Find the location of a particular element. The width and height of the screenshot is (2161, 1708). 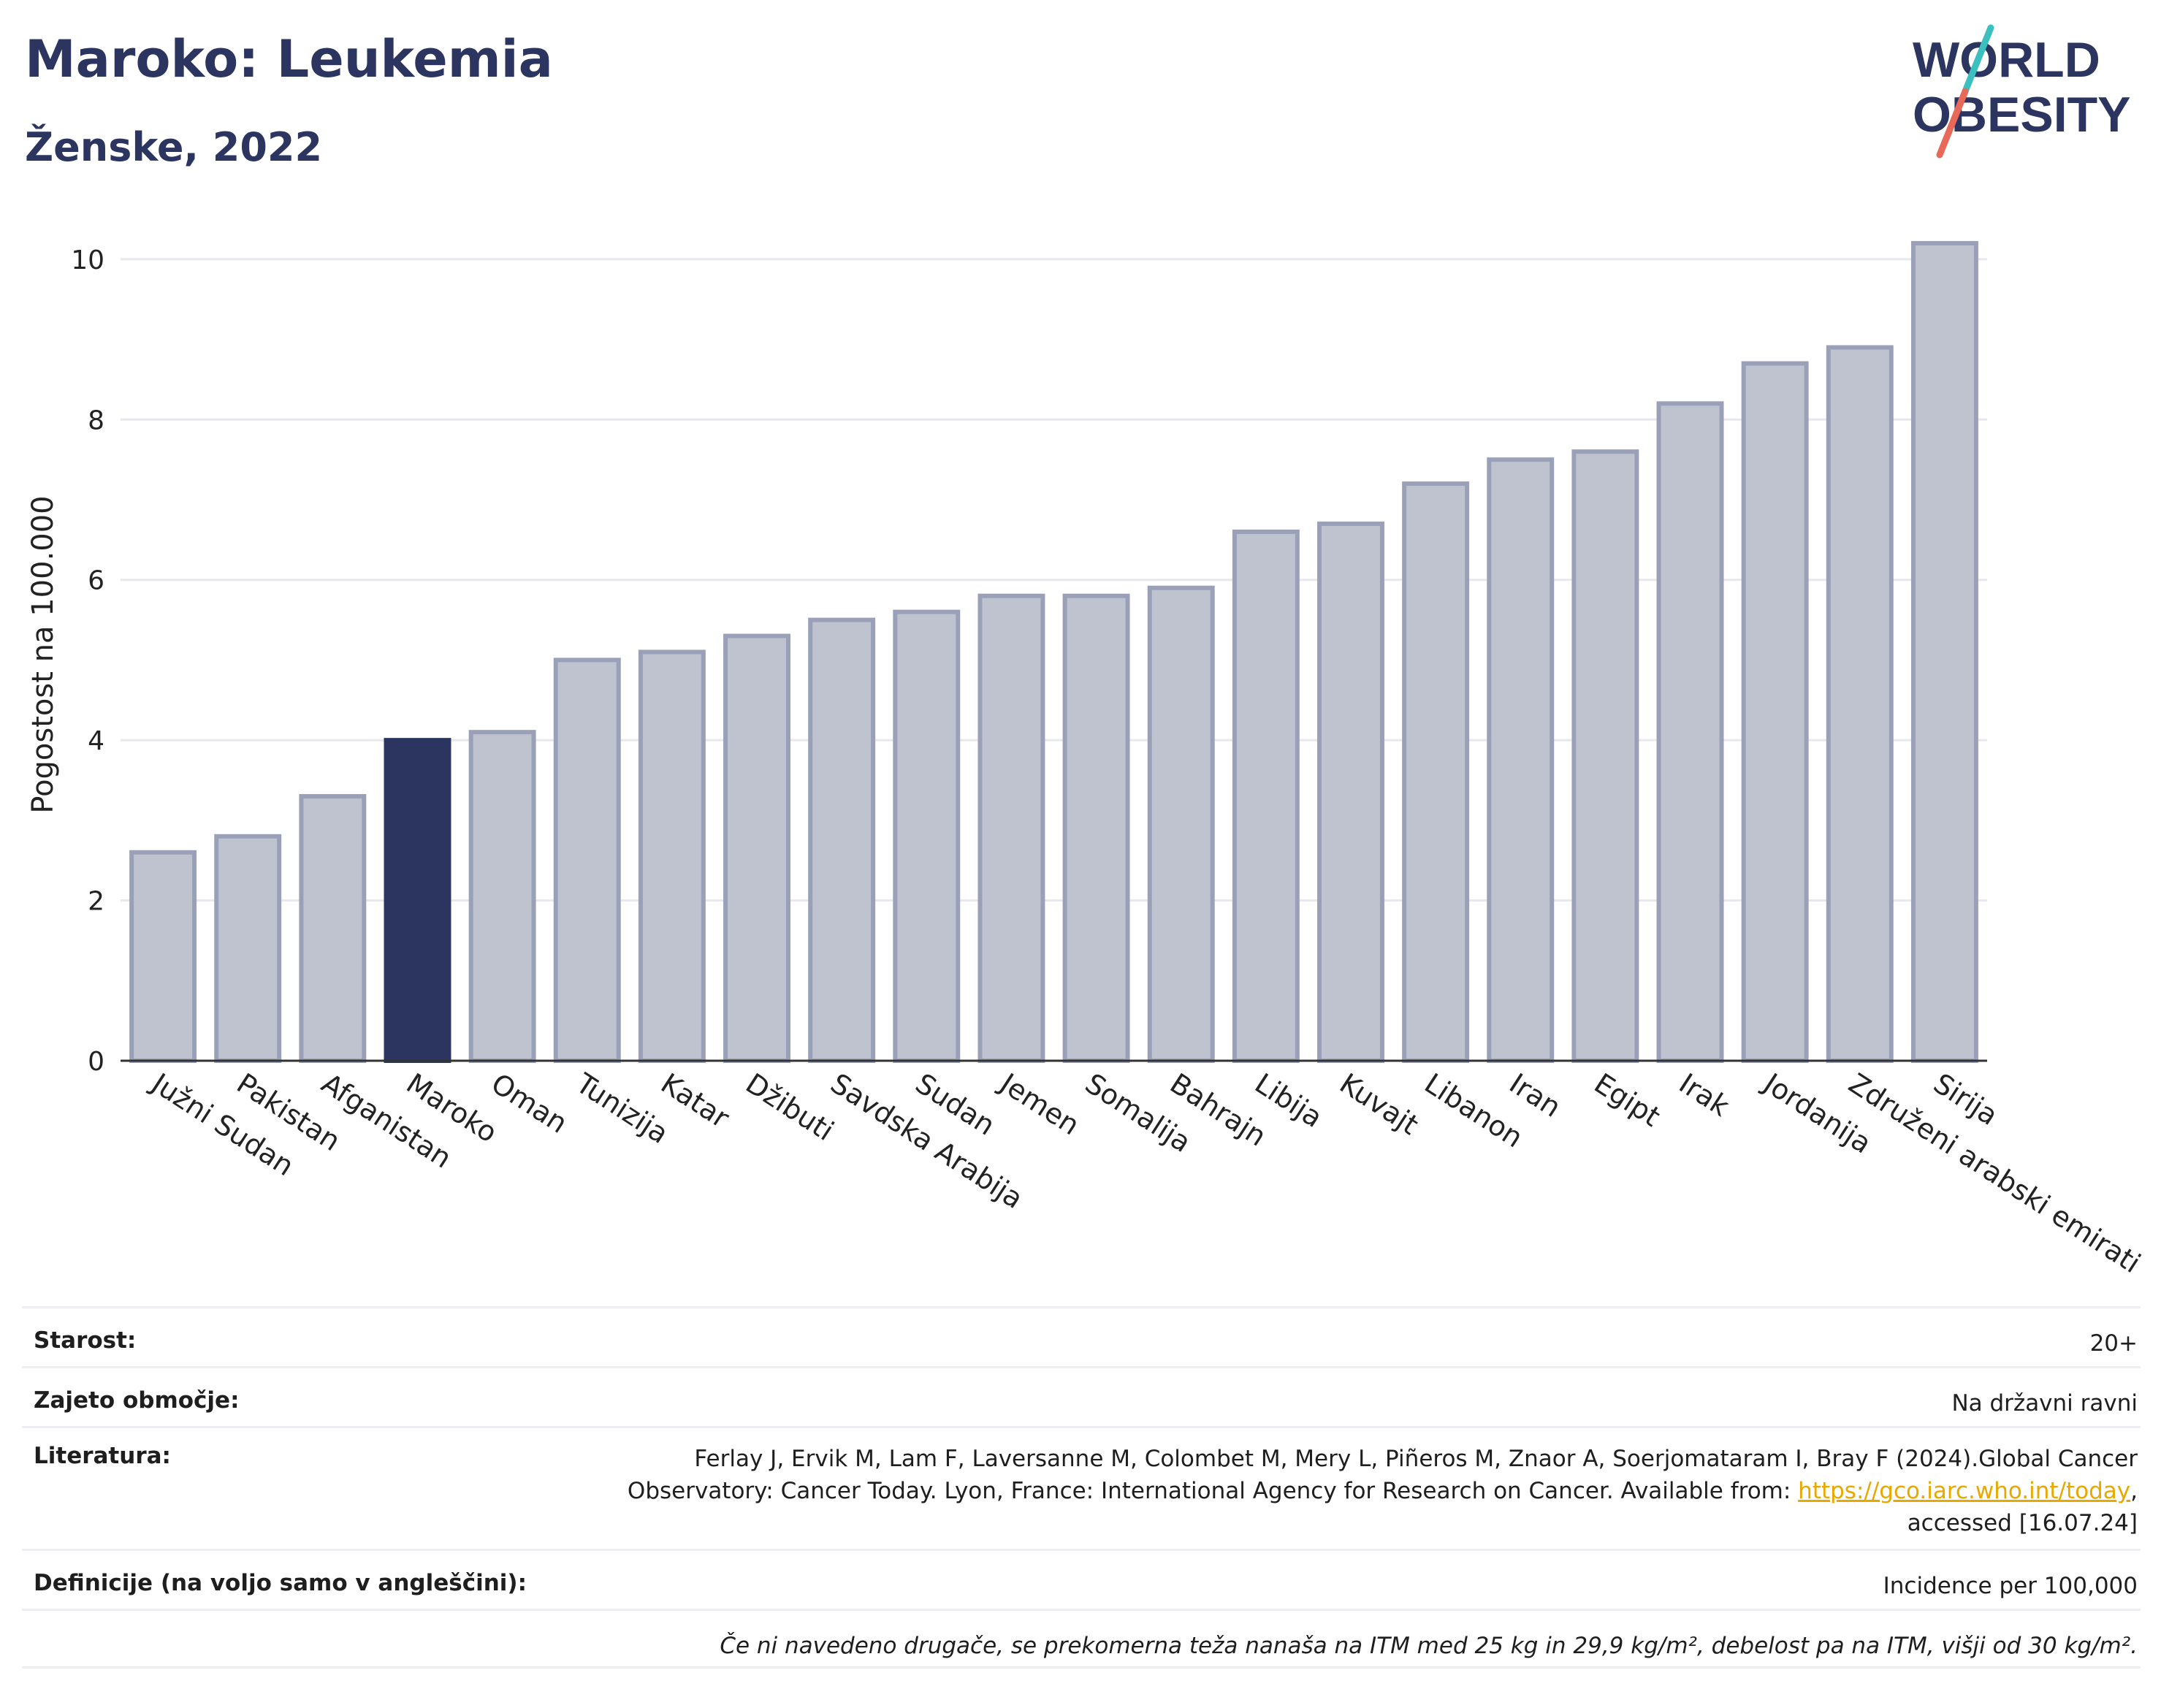

x-tick-label: Irak is located at coordinates (1705, 1095).